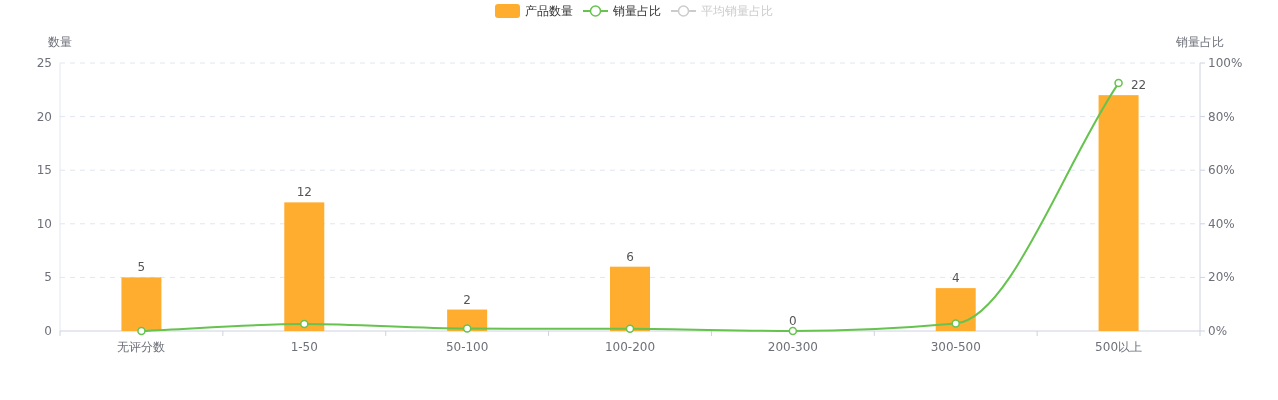 The width and height of the screenshot is (1278, 400). I want to click on y-tick-label: 25, so click(44, 63).